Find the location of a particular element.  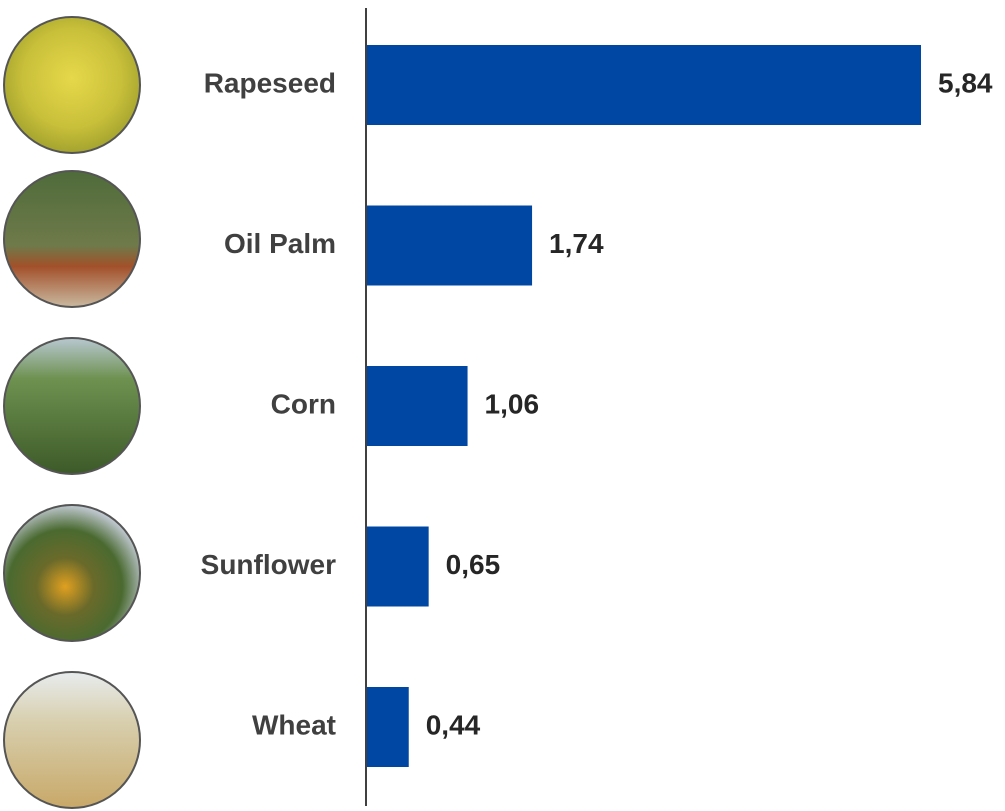

category-label: Corn is located at coordinates (303, 403).